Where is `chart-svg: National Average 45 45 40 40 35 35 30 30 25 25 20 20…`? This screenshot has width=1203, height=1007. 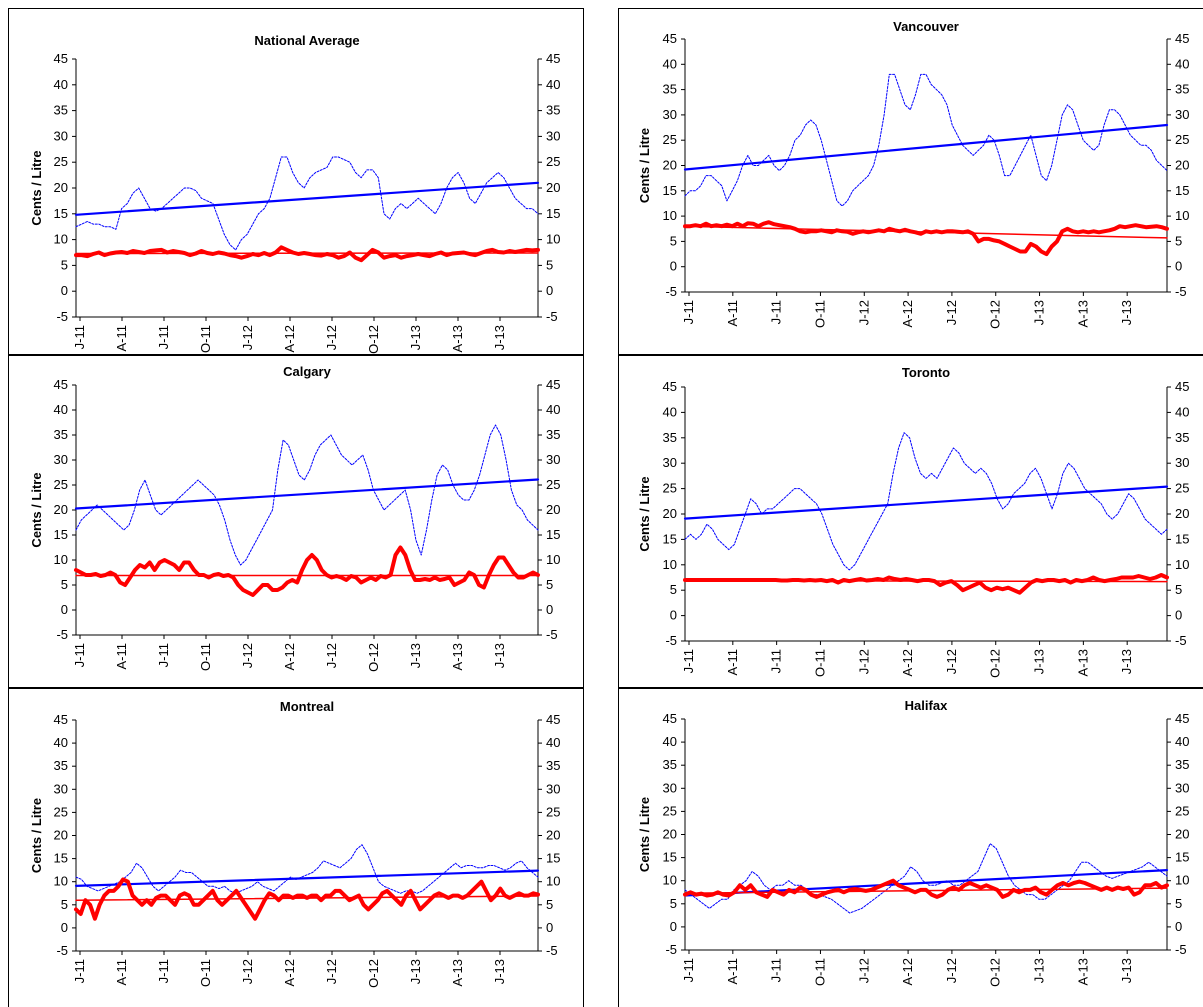
chart-svg: National Average 45 45 40 40 35 35 30 30 25 25 20 20… is located at coordinates (294, 193).